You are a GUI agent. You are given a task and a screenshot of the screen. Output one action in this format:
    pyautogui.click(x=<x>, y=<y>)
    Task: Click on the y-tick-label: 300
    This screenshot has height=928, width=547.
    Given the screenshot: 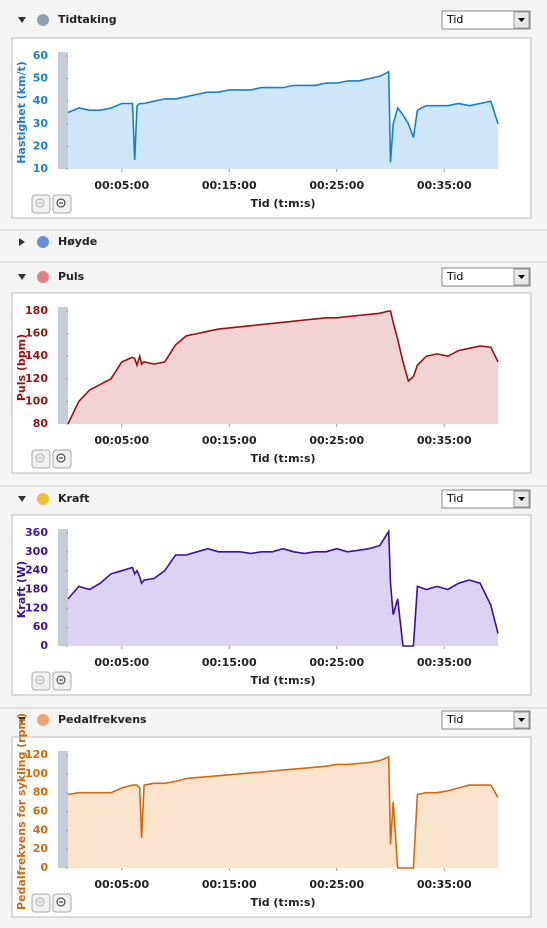 What is the action you would take?
    pyautogui.click(x=36, y=551)
    